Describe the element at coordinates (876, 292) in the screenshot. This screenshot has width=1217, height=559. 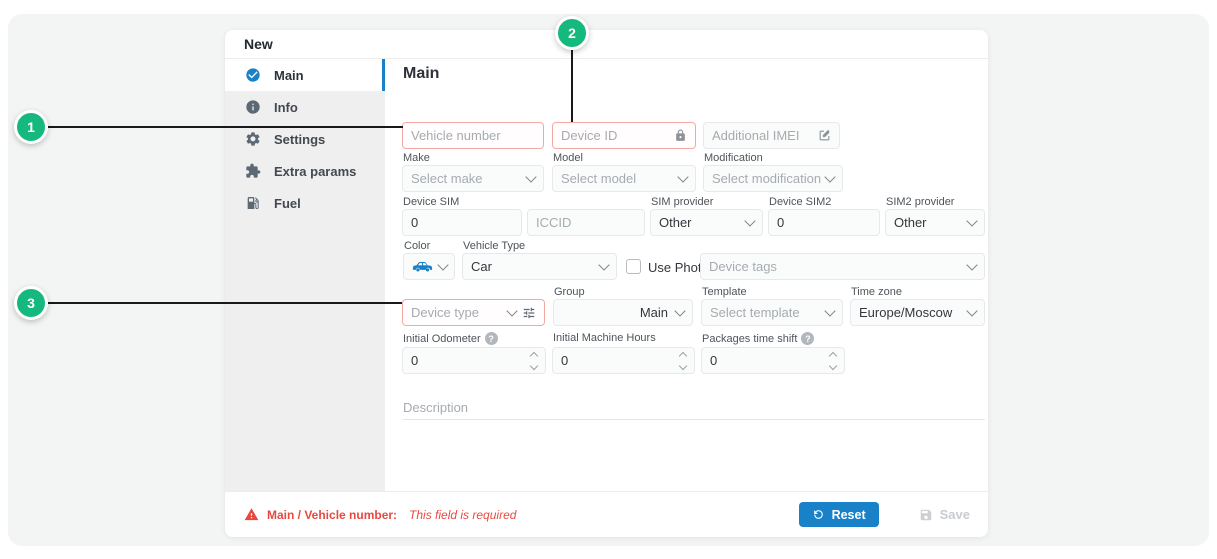
I see `time-zone-label: Time zone` at that location.